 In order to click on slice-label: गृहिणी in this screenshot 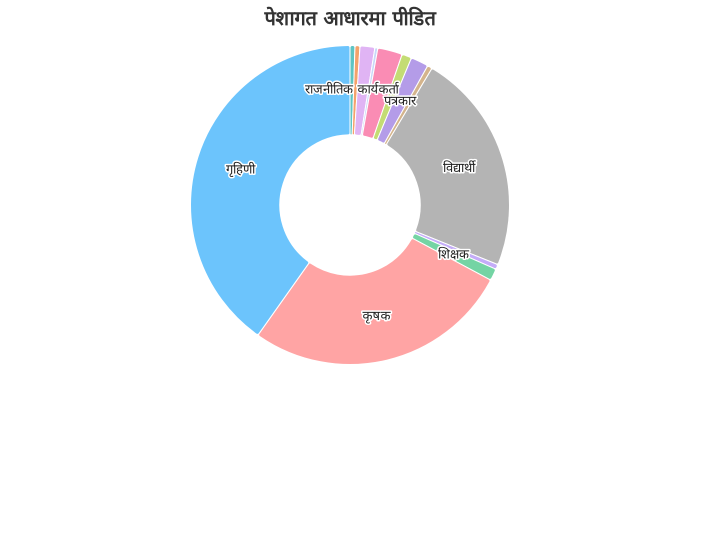, I will do `click(241, 170)`.